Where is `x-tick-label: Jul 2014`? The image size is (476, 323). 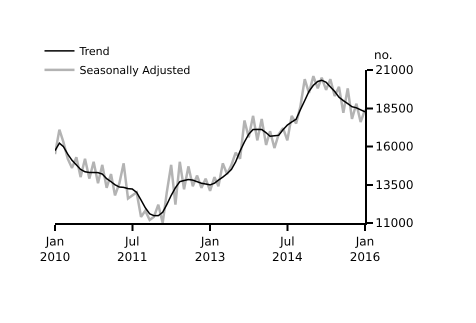 x-tick-label: Jul 2014 is located at coordinates (287, 249).